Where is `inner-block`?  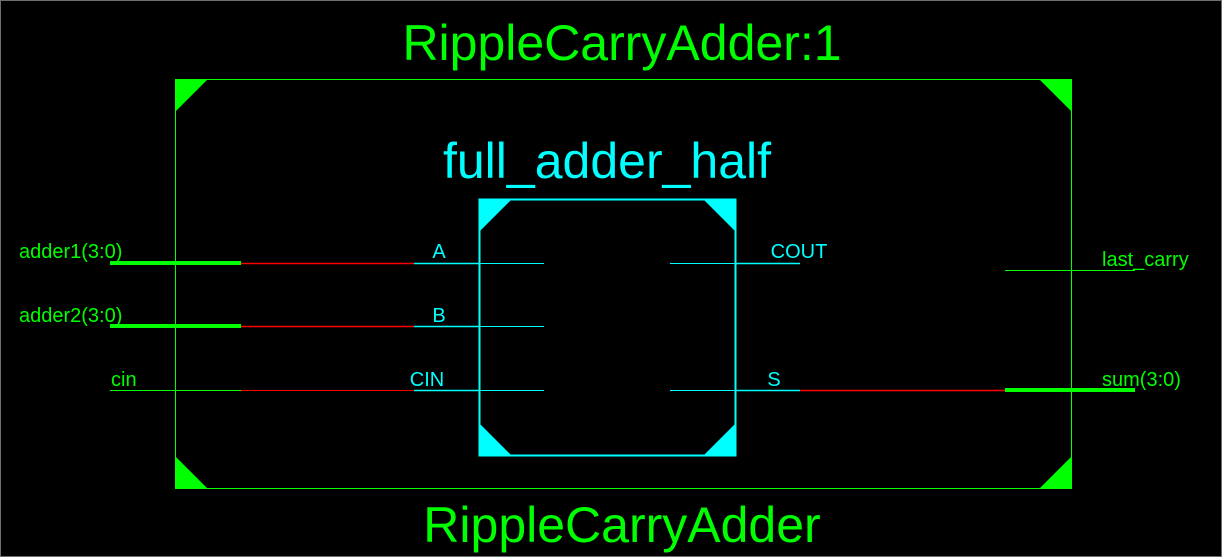
inner-block is located at coordinates (607, 327).